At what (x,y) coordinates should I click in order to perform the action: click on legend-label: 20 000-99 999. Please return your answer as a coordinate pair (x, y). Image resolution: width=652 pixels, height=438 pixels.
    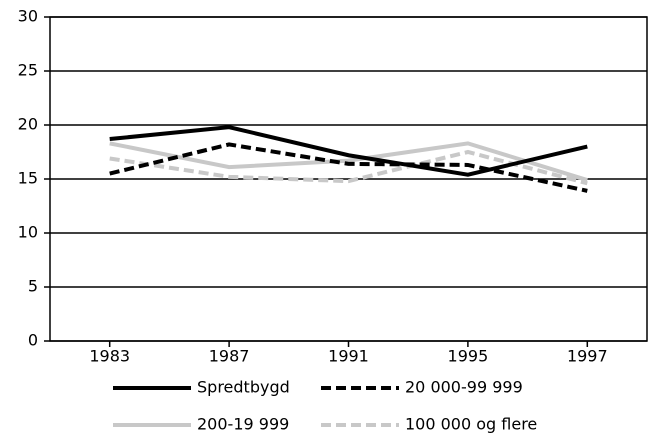
    Looking at the image, I should click on (464, 387).